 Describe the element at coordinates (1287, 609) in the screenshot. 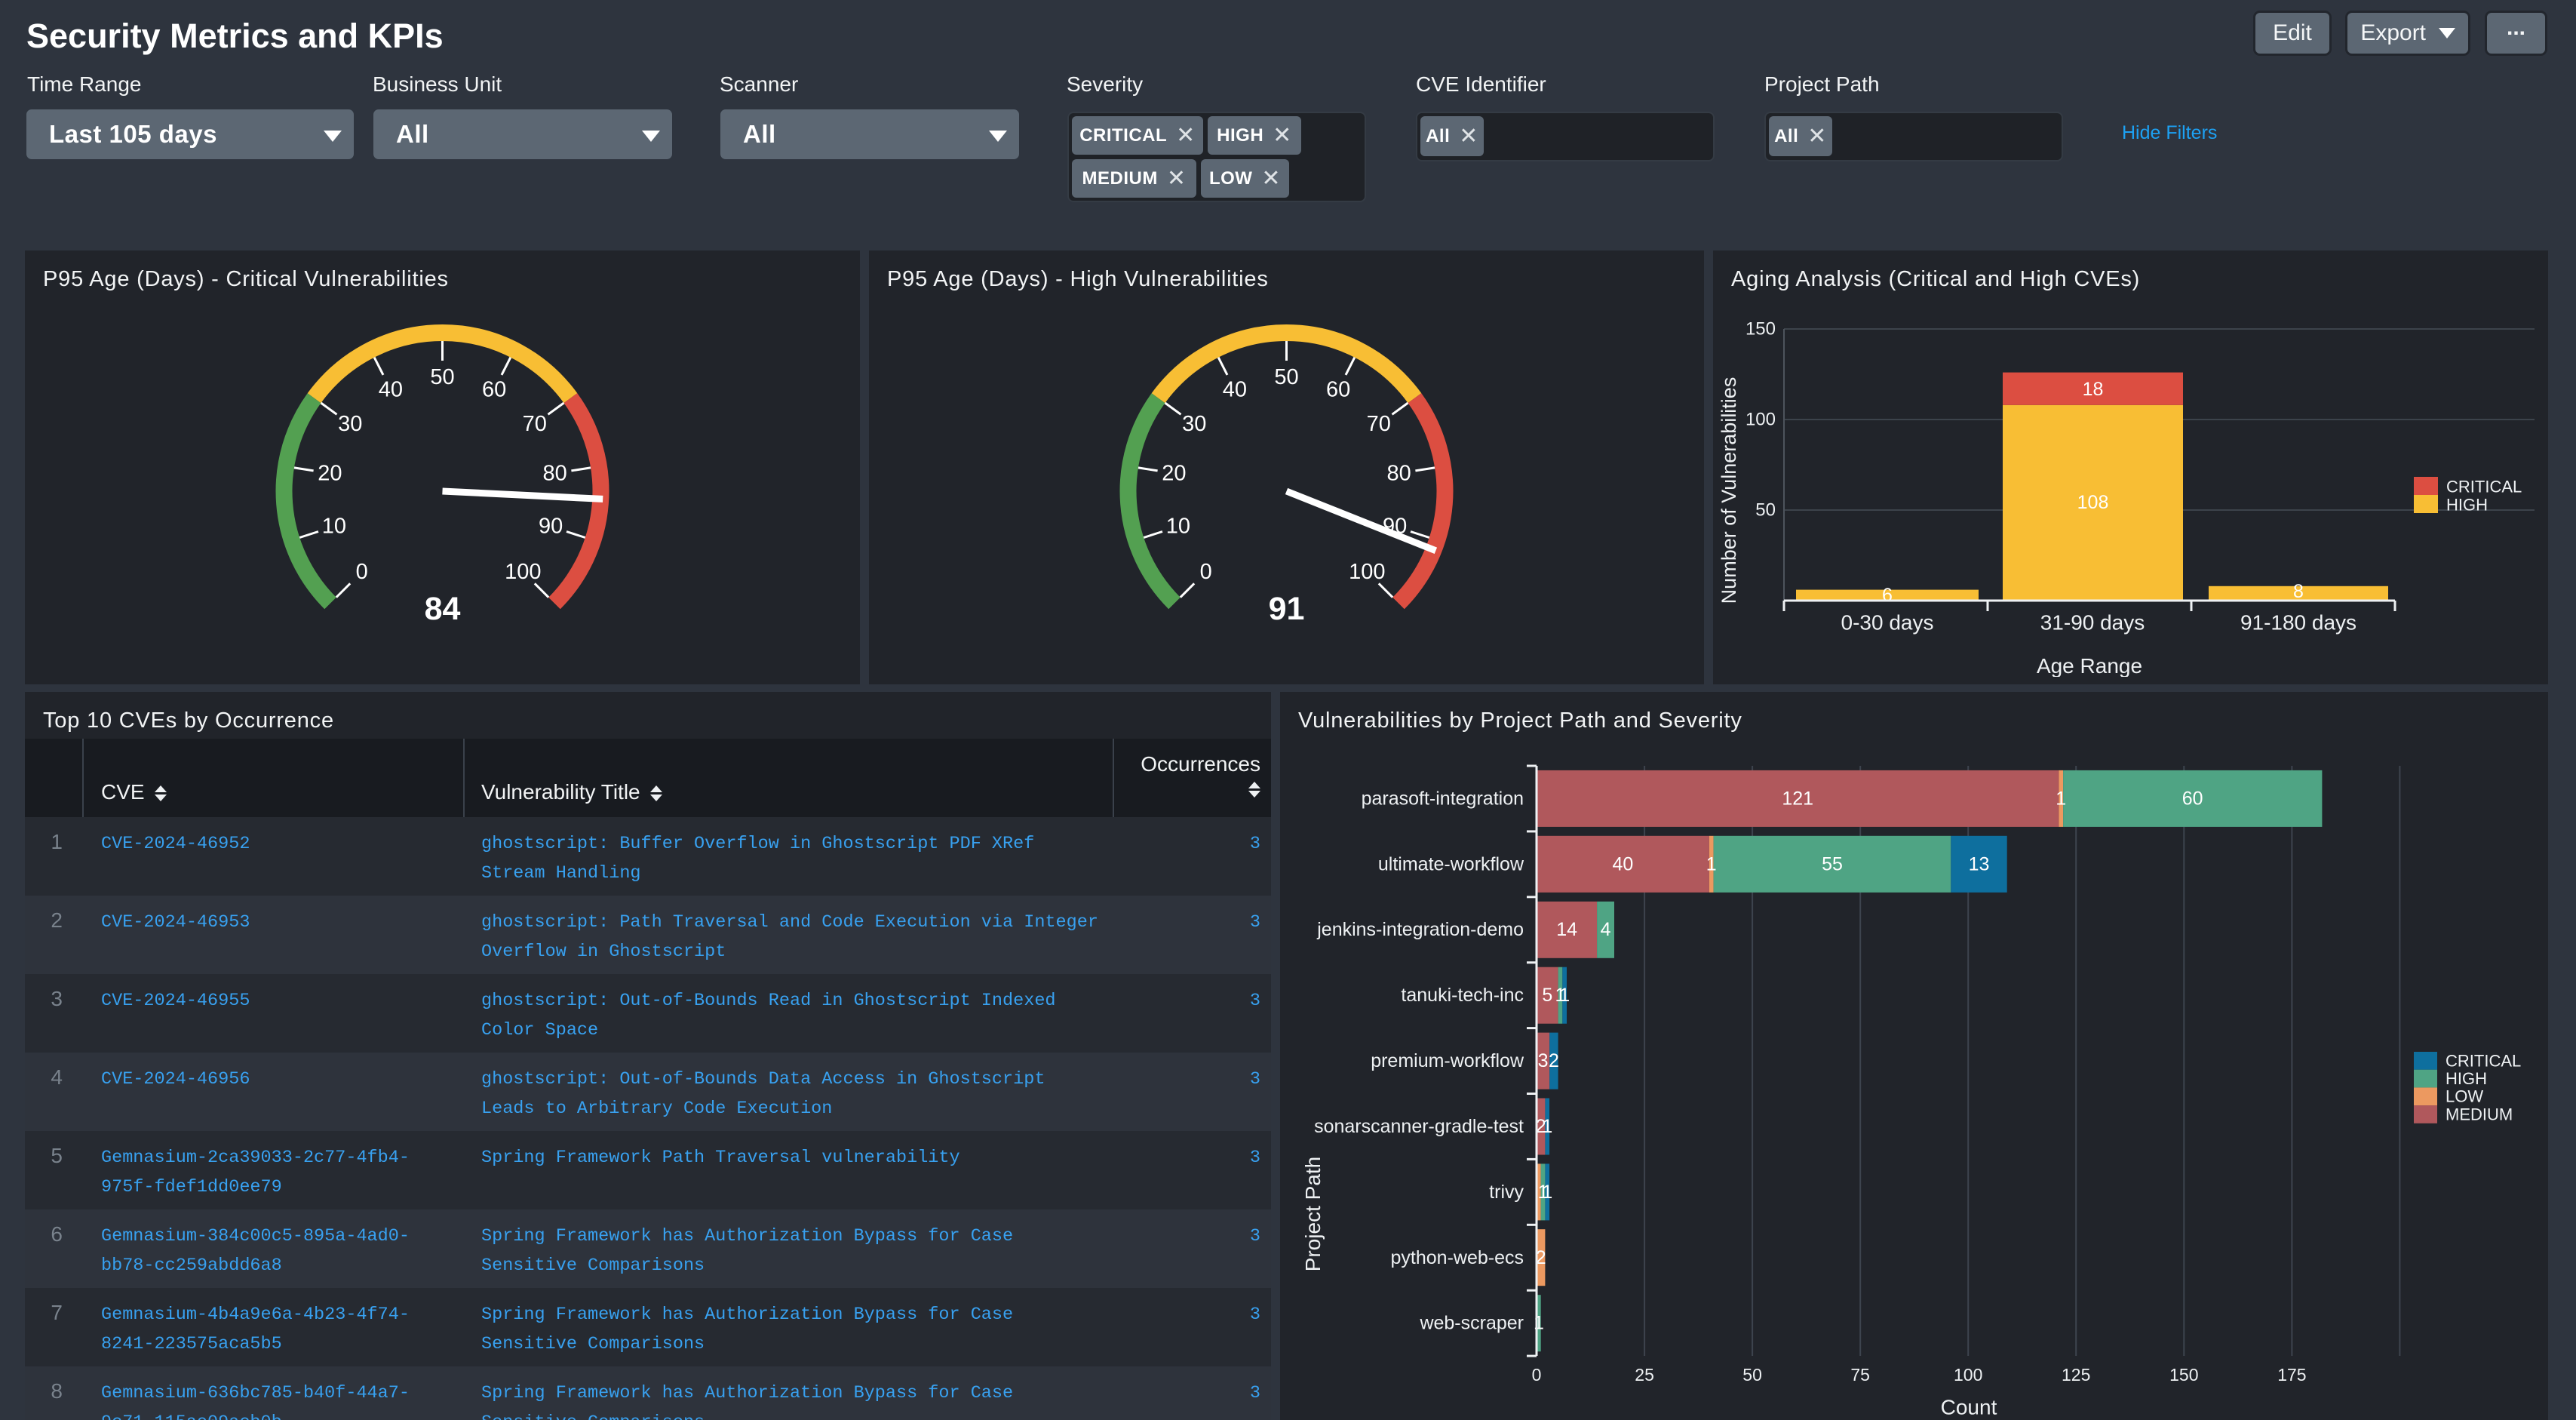

I see `svg-text: 91` at that location.